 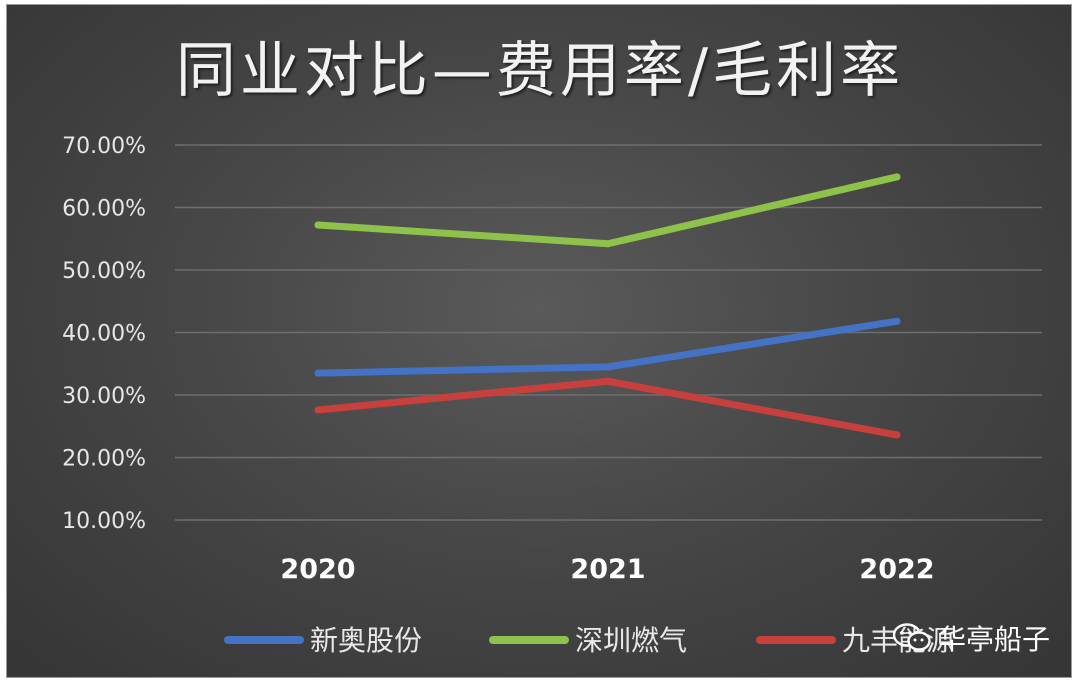 I want to click on y-tick-label: 10.00%, so click(x=104, y=521).